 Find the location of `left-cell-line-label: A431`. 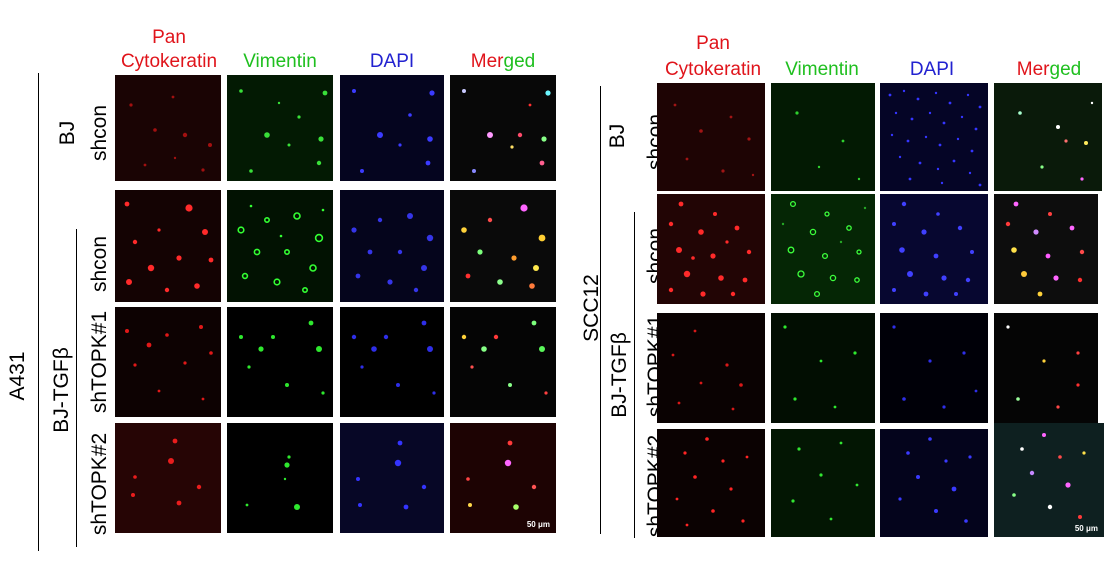

left-cell-line-label: A431 is located at coordinates (17, 376).